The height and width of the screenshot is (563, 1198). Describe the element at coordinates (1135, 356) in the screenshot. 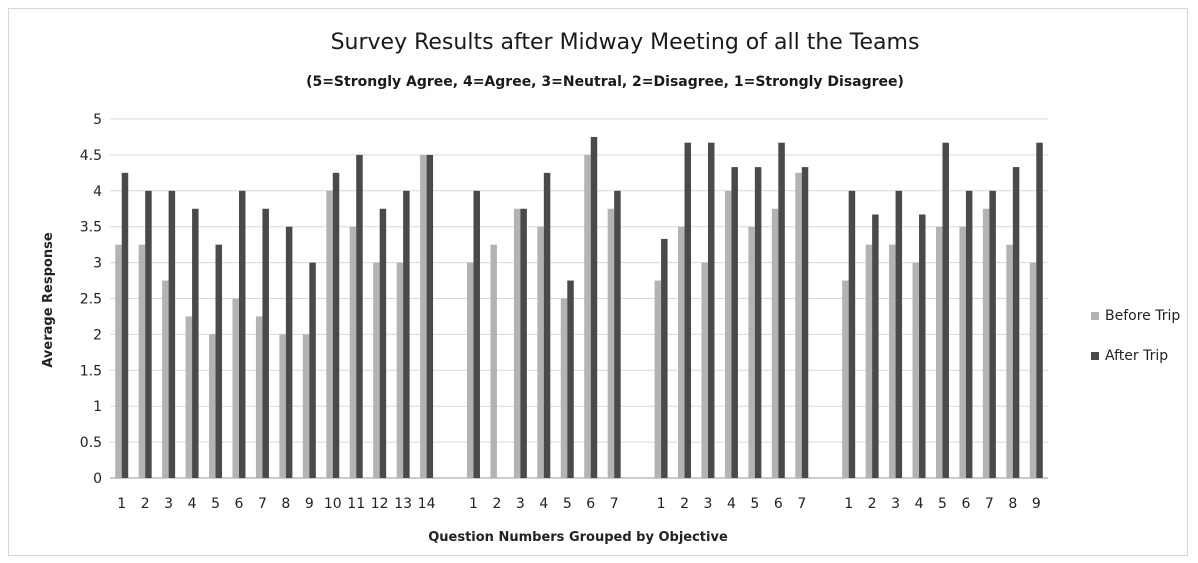

I see `legend-item-after: After Trip` at that location.